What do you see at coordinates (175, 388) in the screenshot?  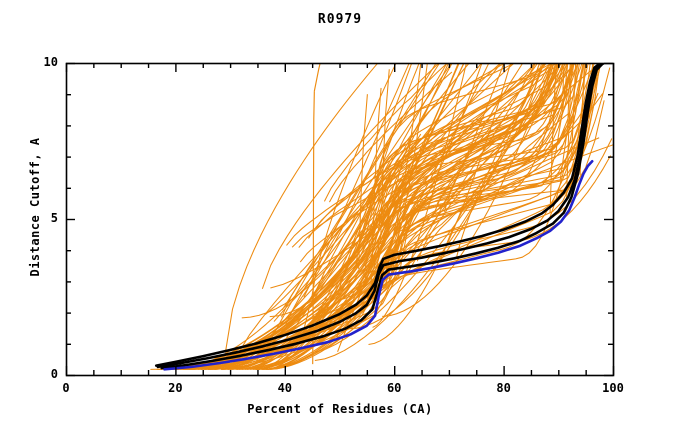 I see `x-tick-label: 20` at bounding box center [175, 388].